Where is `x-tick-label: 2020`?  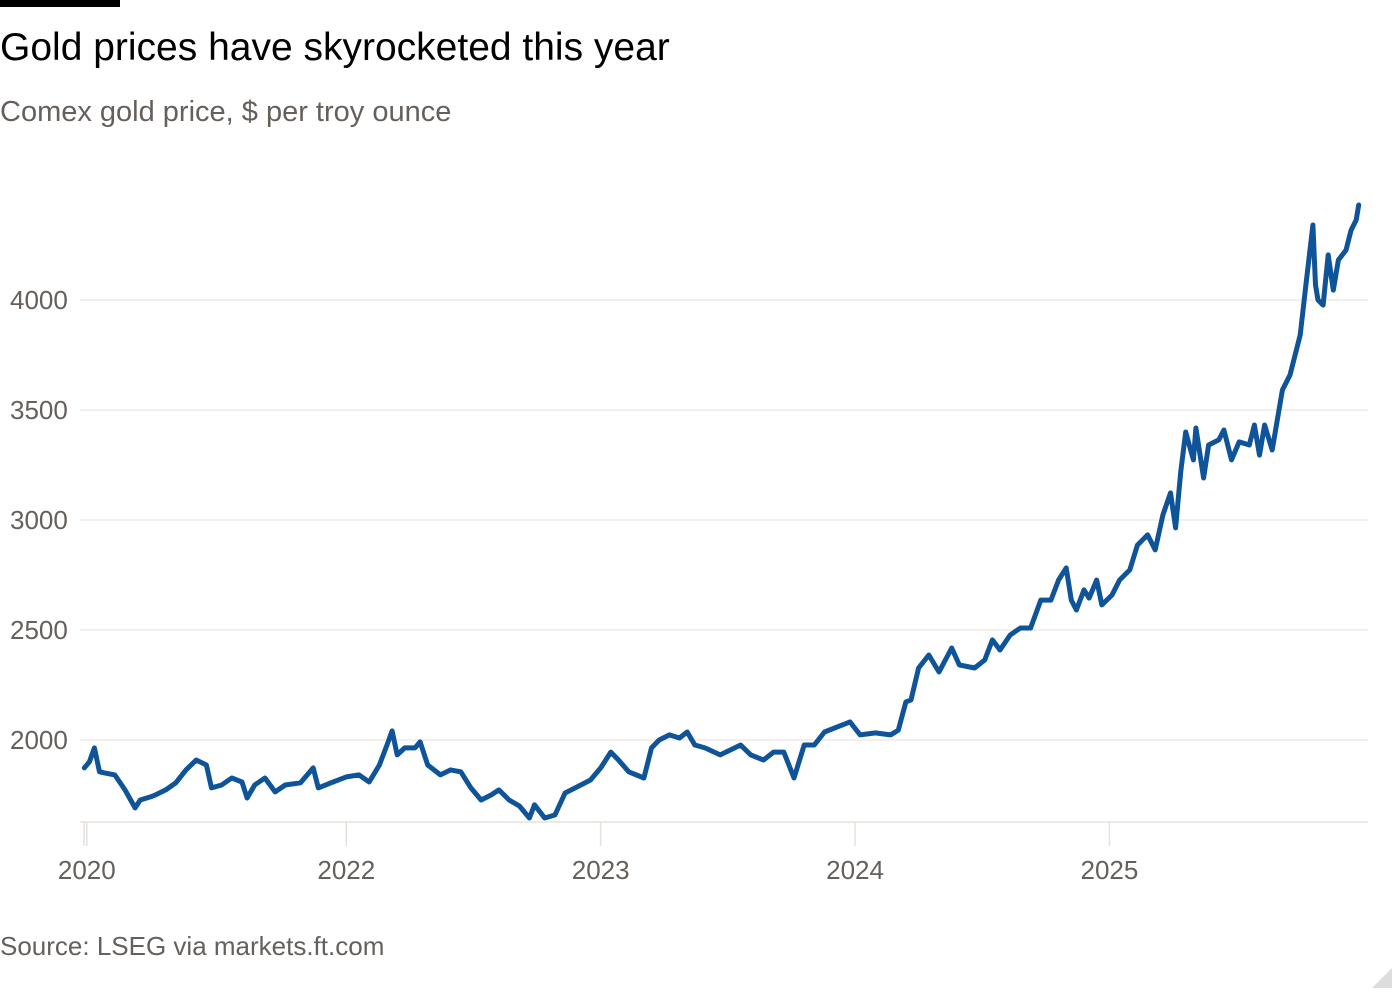 x-tick-label: 2020 is located at coordinates (87, 870).